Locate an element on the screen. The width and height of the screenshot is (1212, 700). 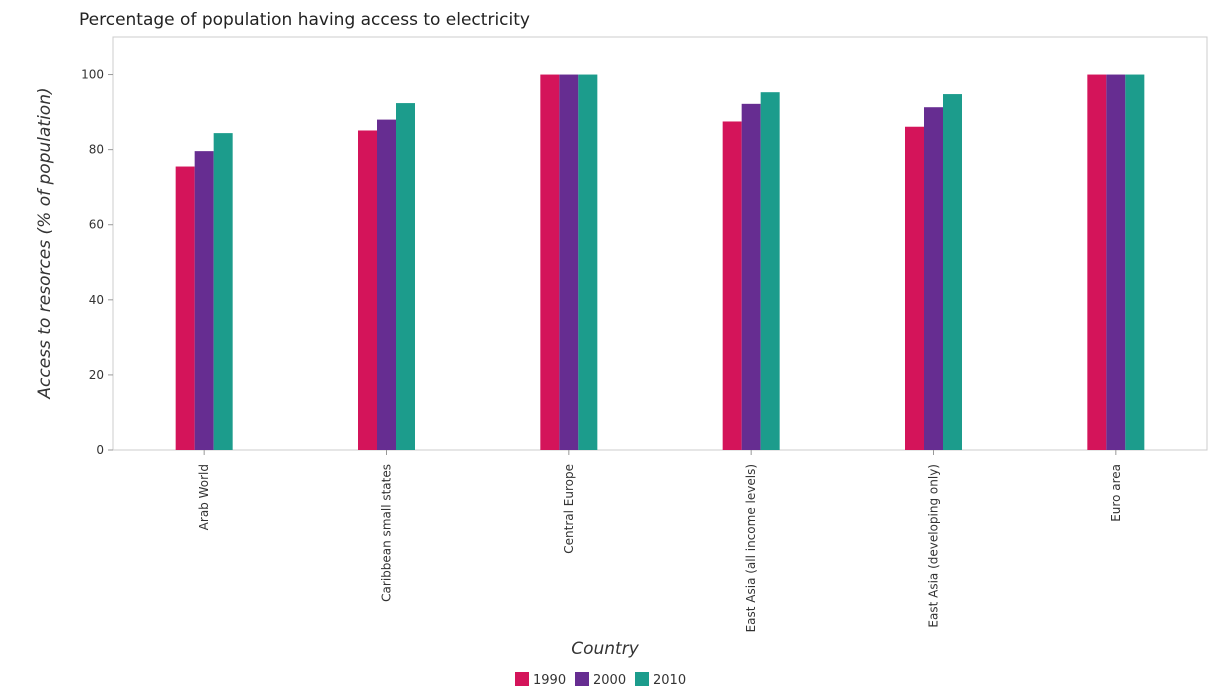
bar-2000-arab-world is located at coordinates (204, 300).